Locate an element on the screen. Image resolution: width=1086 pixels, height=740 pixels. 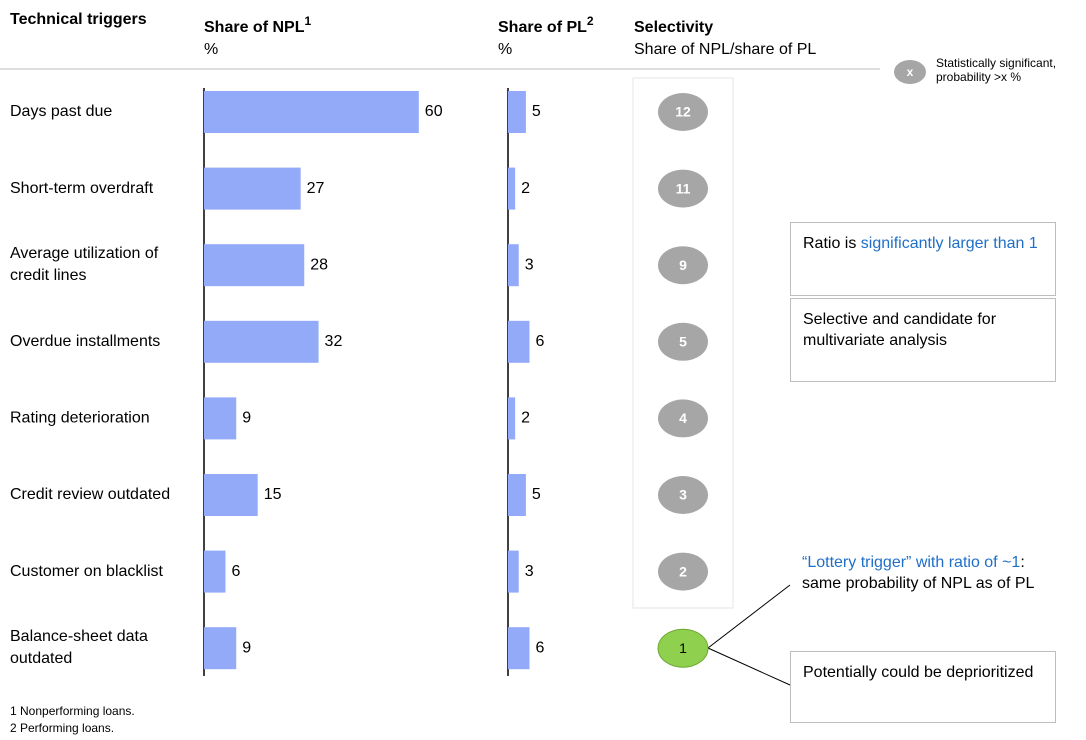
selectivity-value: 12 is located at coordinates (683, 112).